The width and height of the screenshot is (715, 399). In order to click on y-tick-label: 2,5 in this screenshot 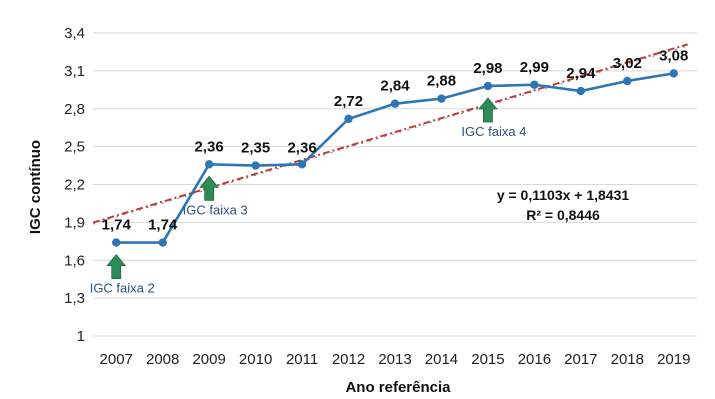, I will do `click(74, 147)`.